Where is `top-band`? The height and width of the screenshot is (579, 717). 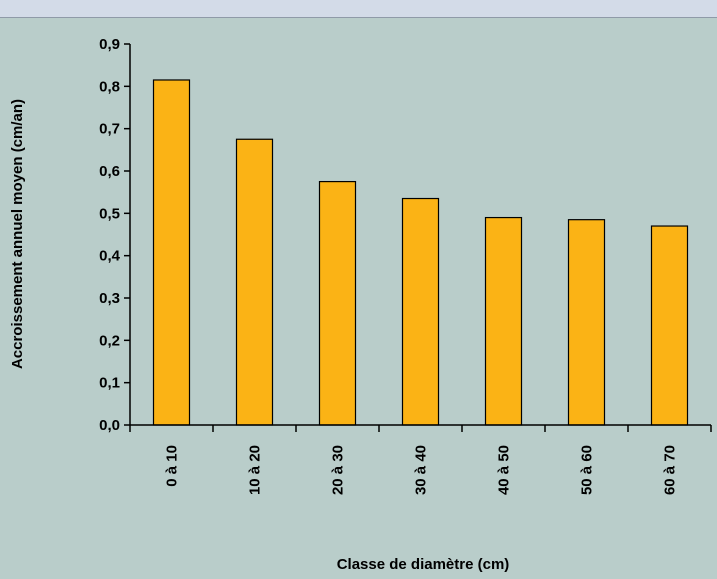 top-band is located at coordinates (358, 9).